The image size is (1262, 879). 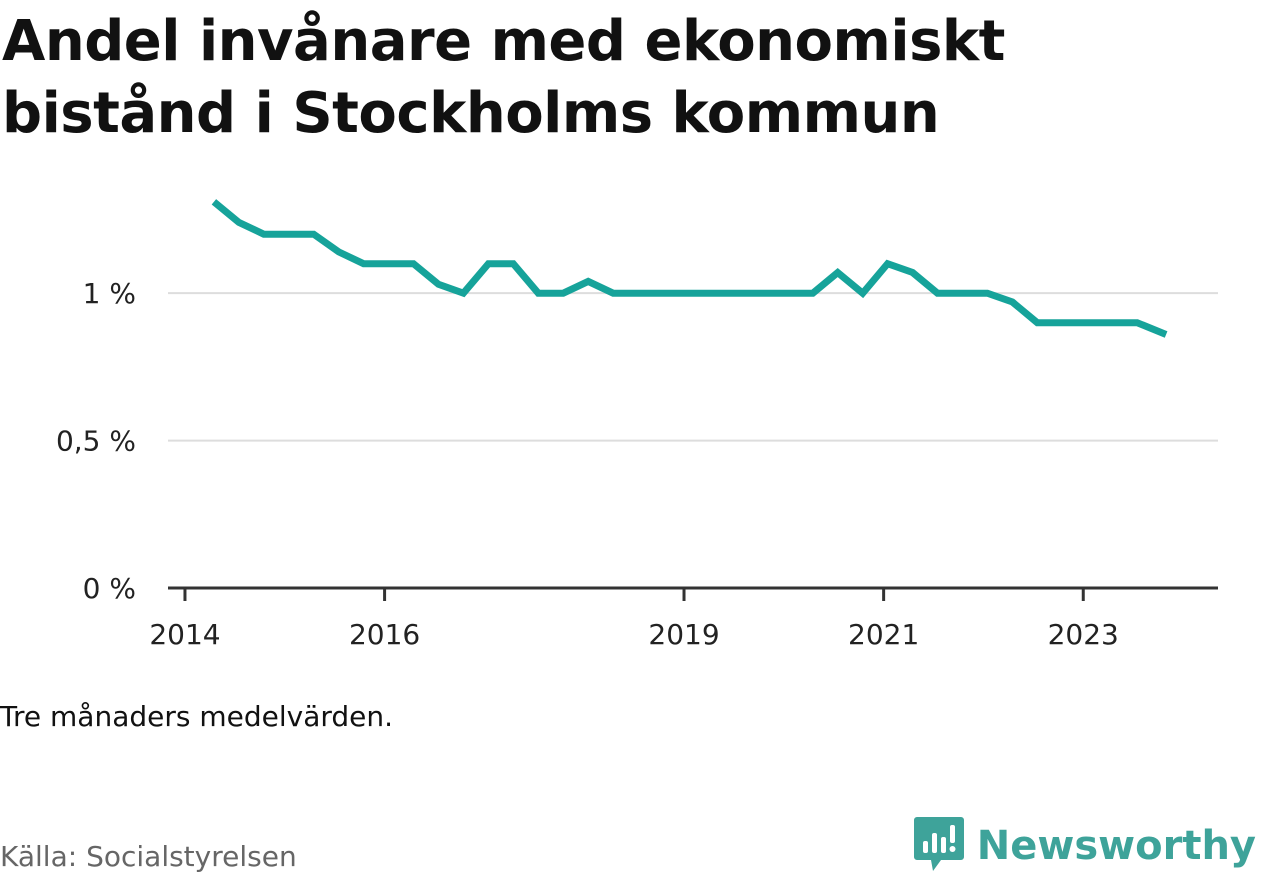 I want to click on y-tick-label: 0,5 %, so click(x=96, y=441).